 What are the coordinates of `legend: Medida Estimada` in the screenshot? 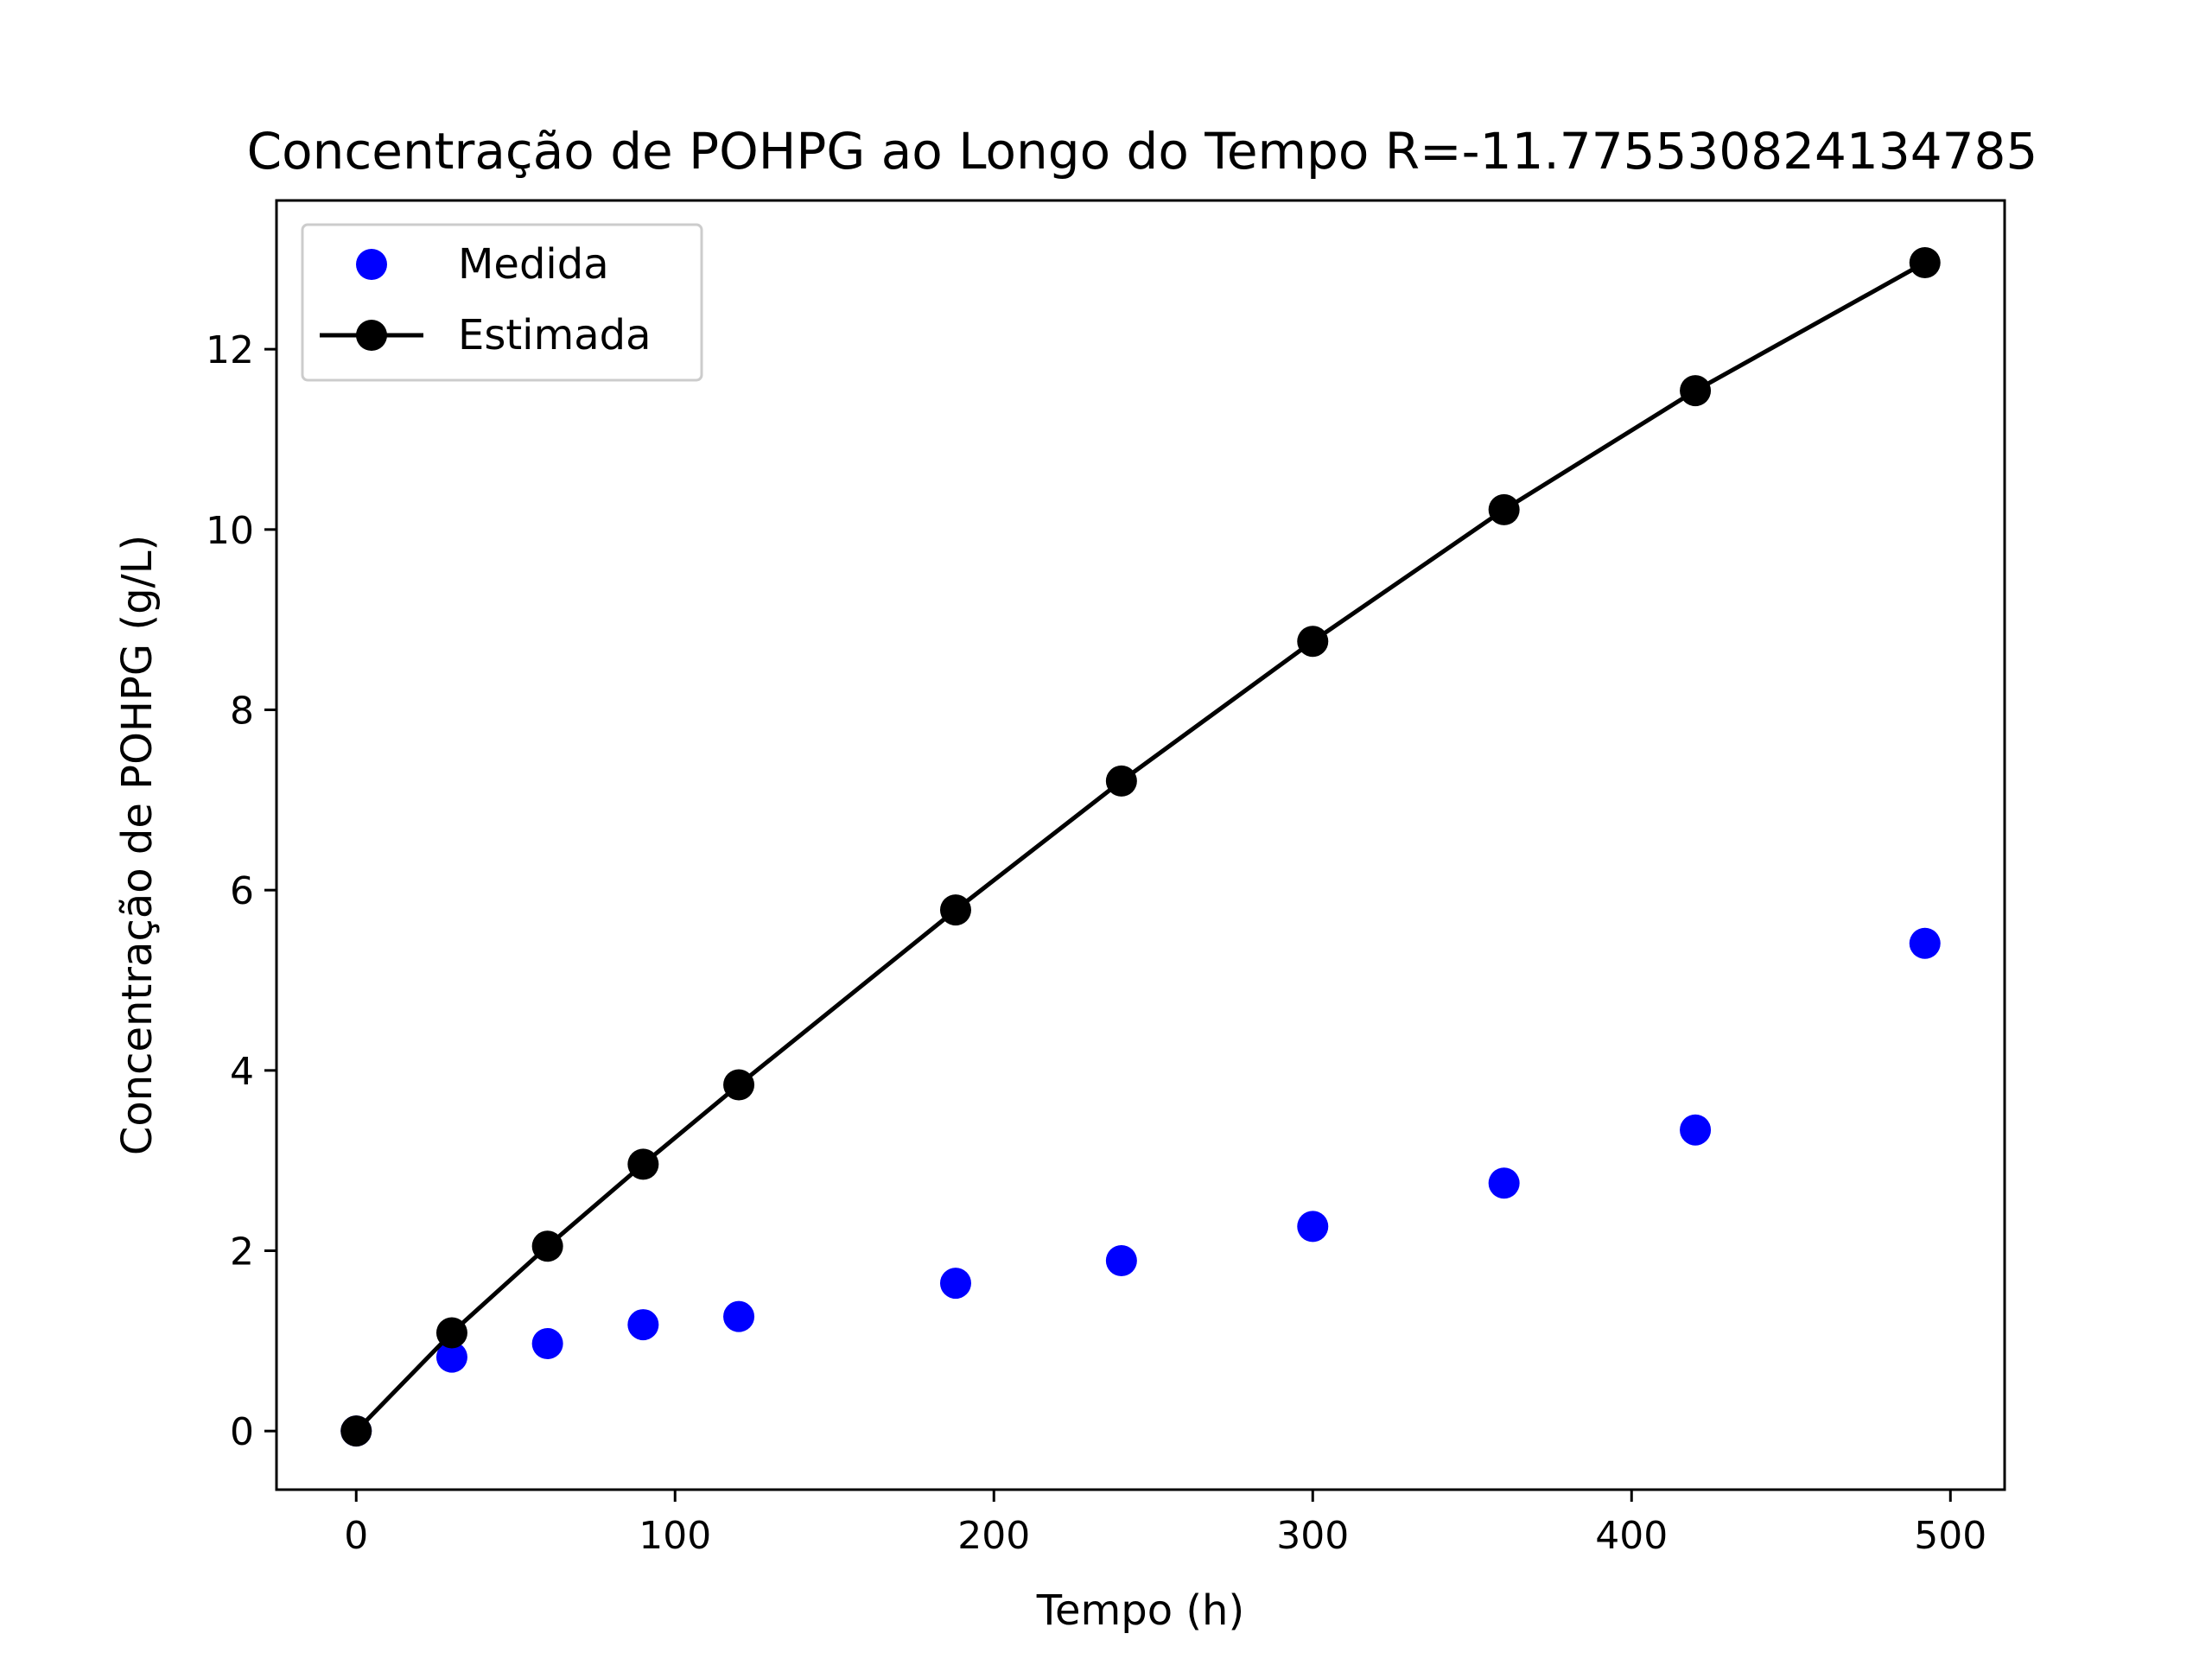 It's located at (502, 302).